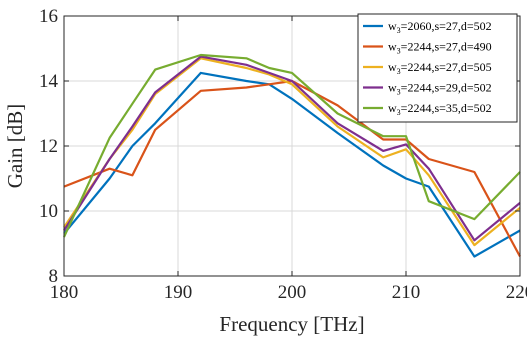  What do you see at coordinates (292, 292) in the screenshot?
I see `x-tick-label: 200` at bounding box center [292, 292].